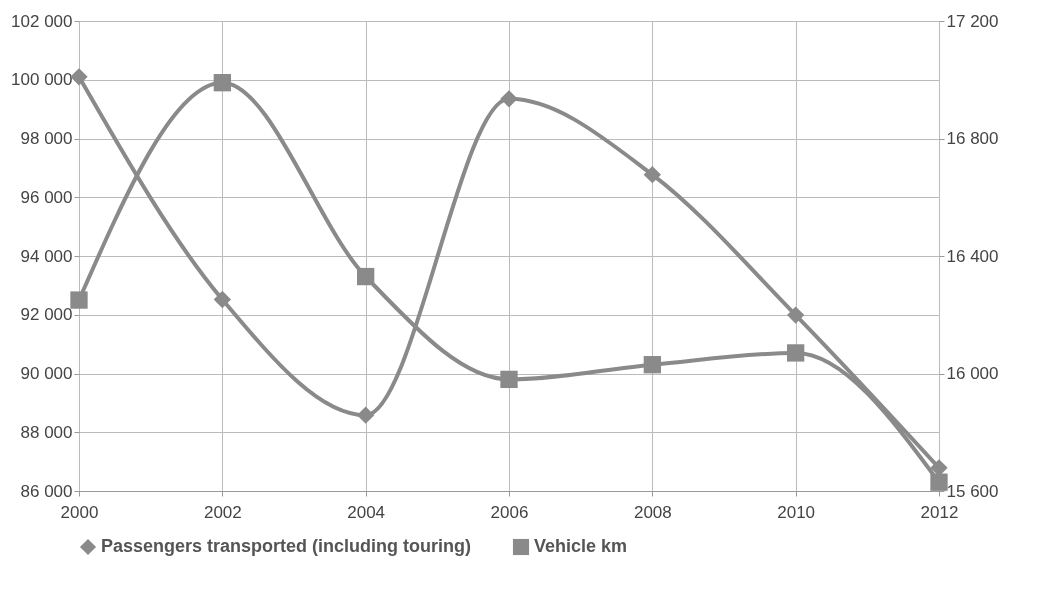 The image size is (1053, 590). I want to click on legend-label: Passengers transported (including touring), so click(286, 546).